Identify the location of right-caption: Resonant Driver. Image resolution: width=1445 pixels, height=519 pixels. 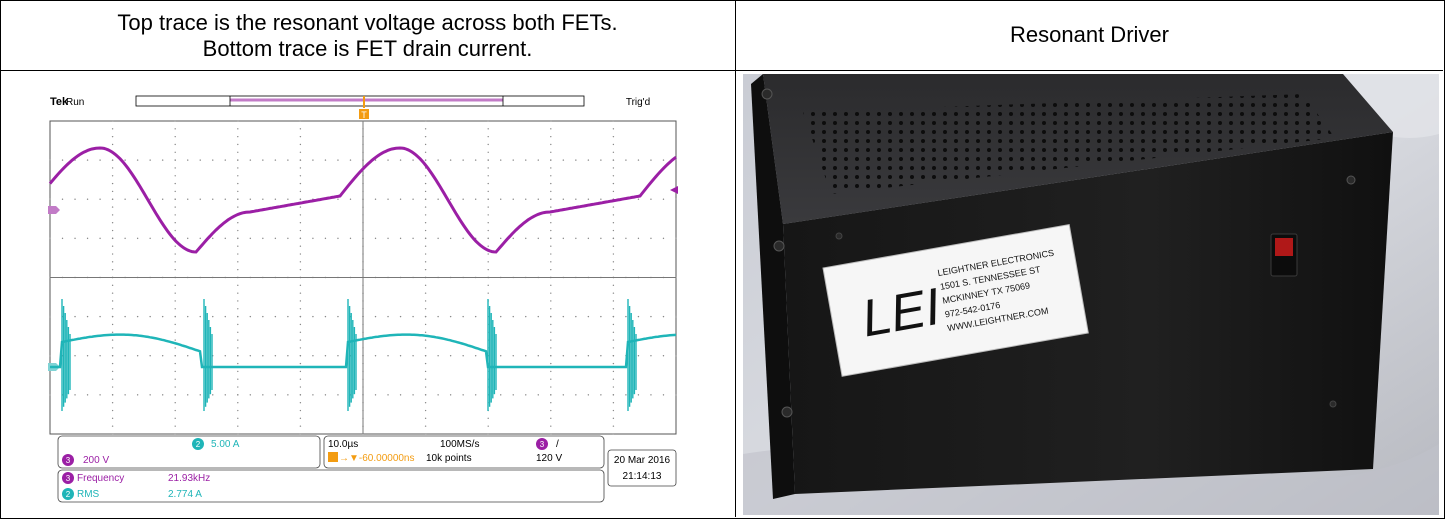
(1089, 34).